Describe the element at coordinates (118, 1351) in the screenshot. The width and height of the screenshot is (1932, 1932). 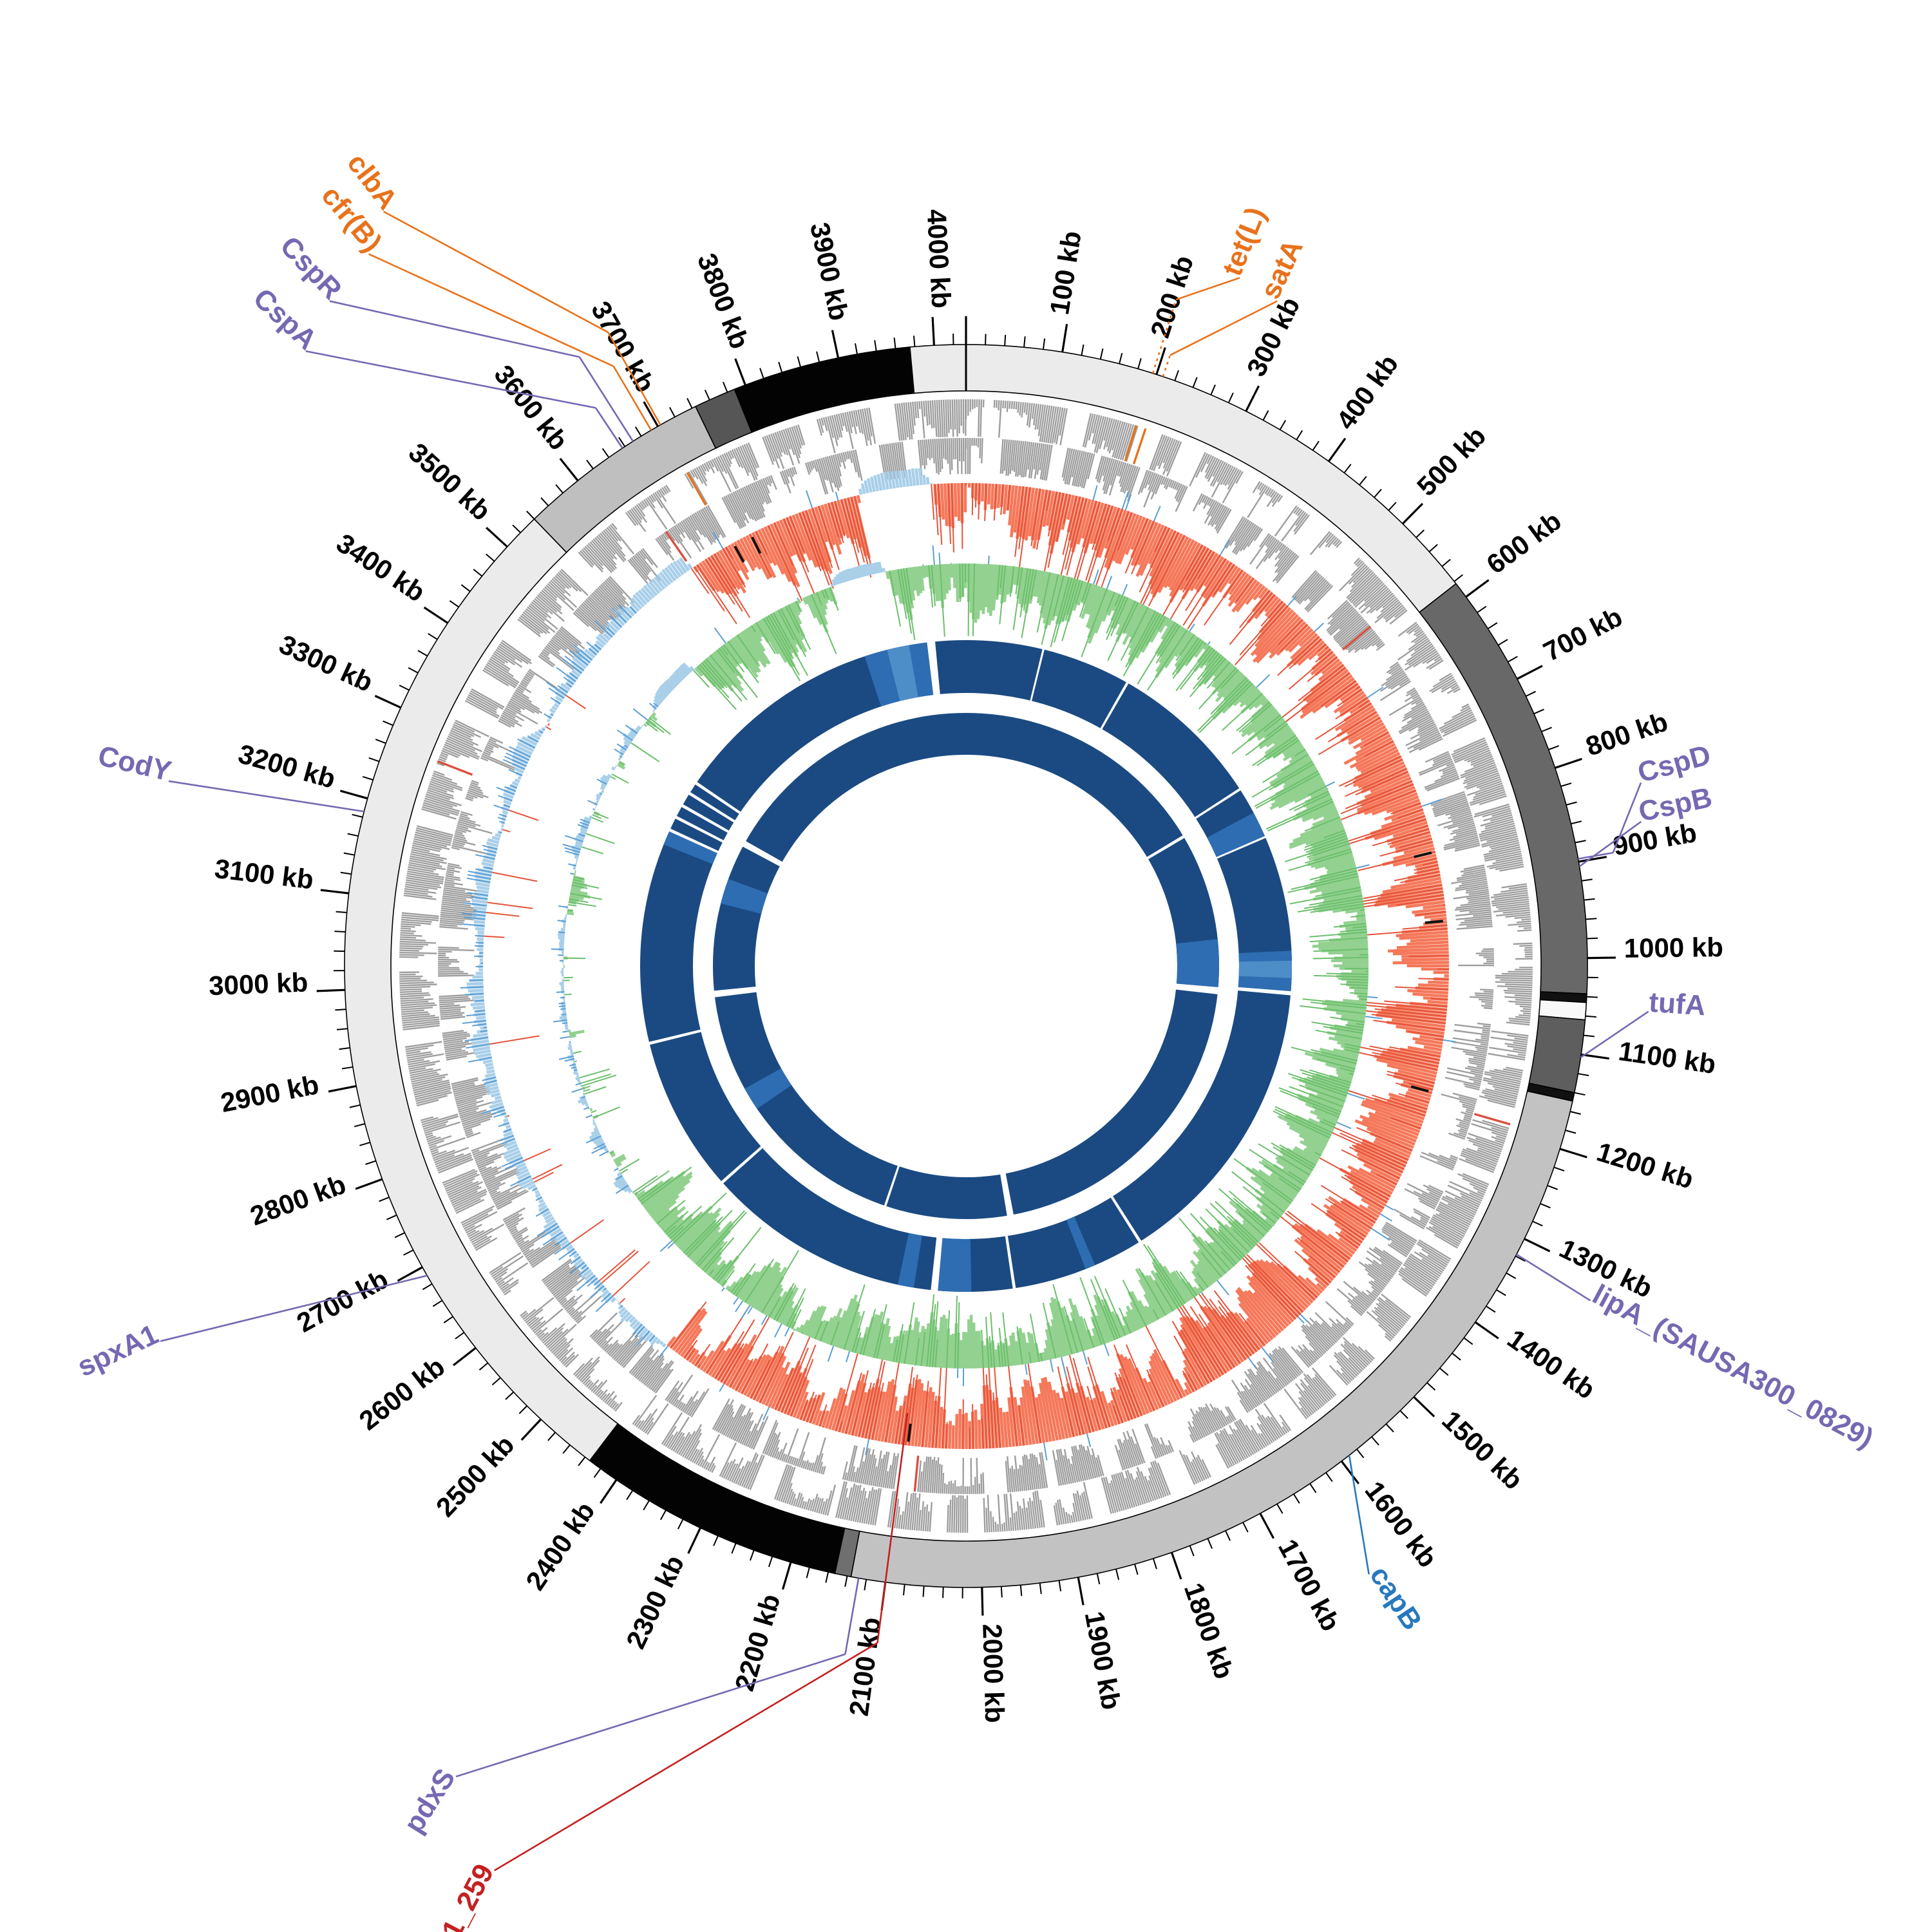
I see `gene-label-spxA1: spxA1` at that location.